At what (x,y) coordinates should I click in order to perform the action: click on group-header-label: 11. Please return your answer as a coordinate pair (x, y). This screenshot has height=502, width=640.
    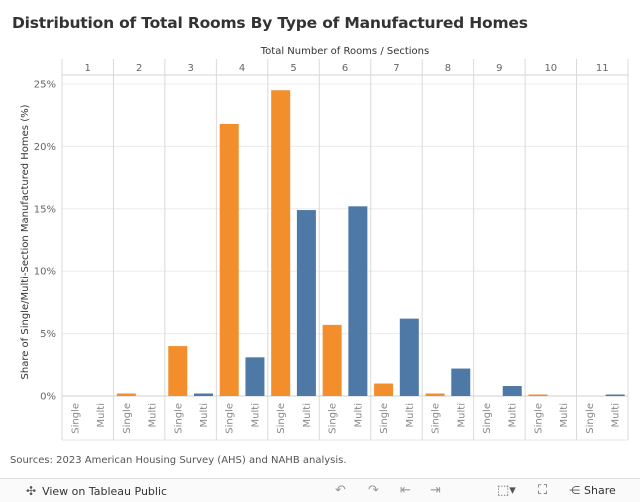
    Looking at the image, I should click on (602, 68).